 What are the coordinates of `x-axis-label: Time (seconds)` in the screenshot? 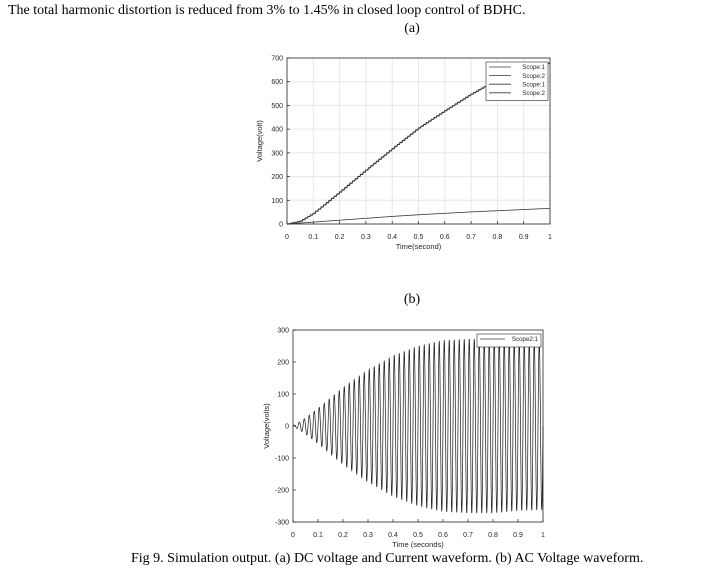 It's located at (418, 544).